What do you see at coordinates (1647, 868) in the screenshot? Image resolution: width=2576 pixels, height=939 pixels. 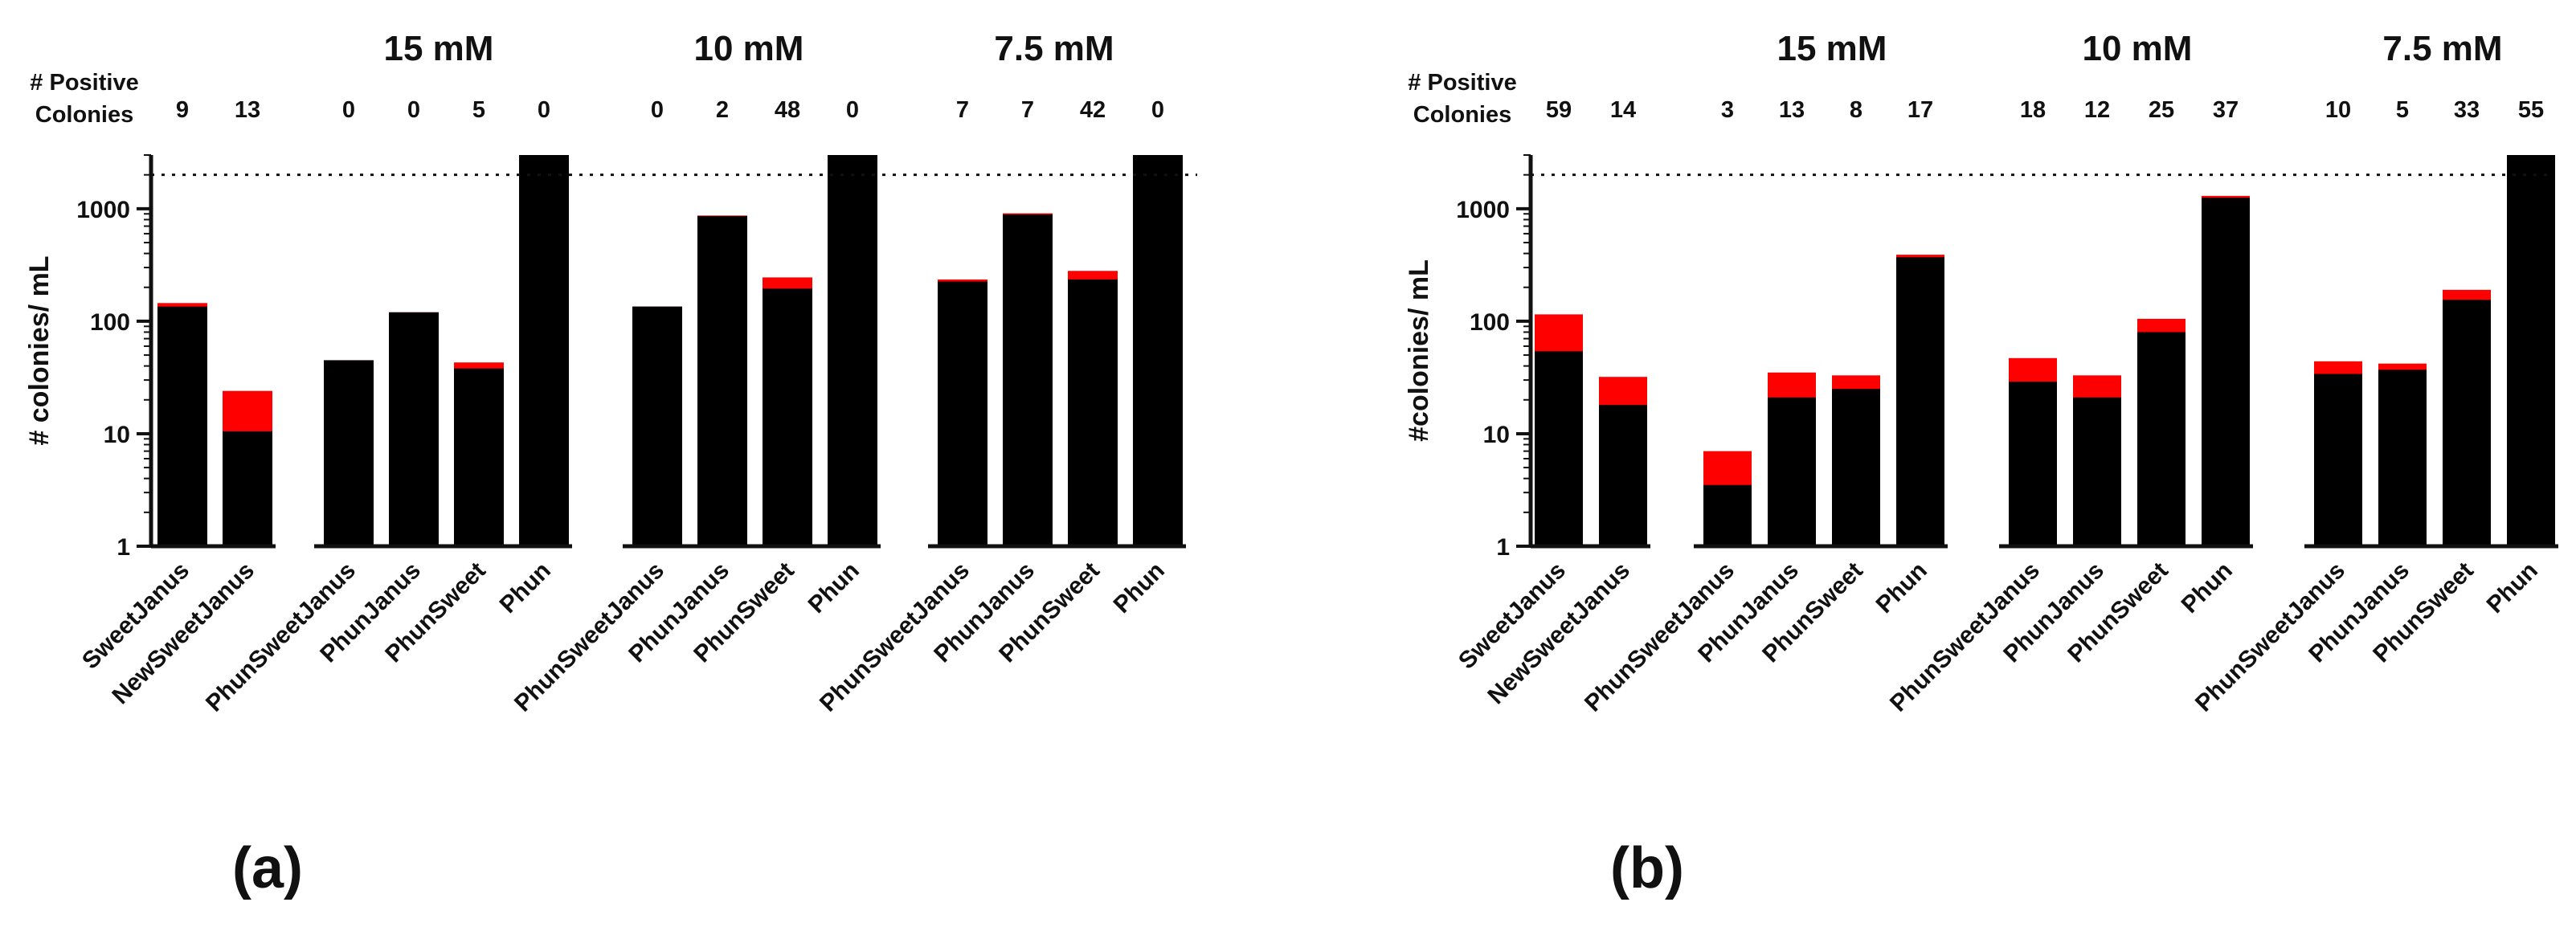 I see `panel-label: (b)` at bounding box center [1647, 868].